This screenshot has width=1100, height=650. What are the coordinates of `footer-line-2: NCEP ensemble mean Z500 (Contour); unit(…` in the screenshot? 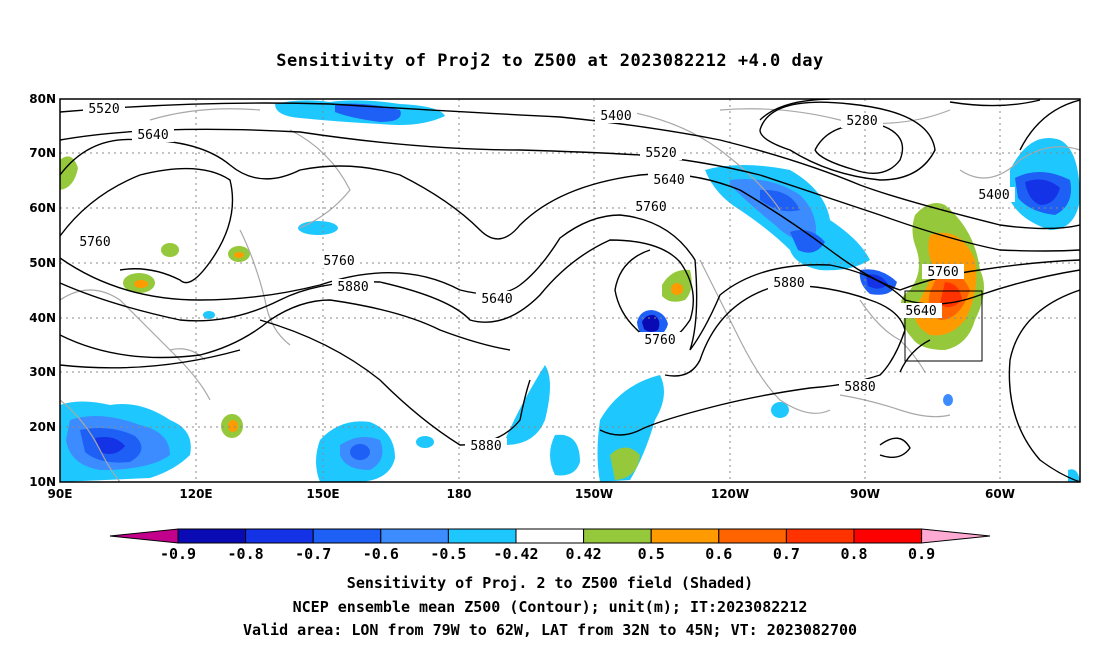 It's located at (550, 606).